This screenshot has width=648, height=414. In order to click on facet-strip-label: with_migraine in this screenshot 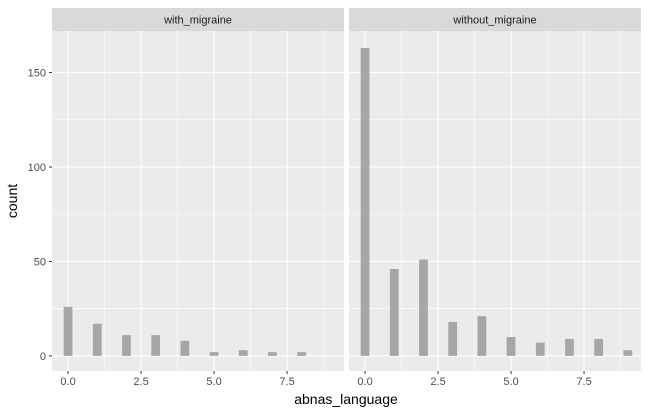, I will do `click(197, 21)`.